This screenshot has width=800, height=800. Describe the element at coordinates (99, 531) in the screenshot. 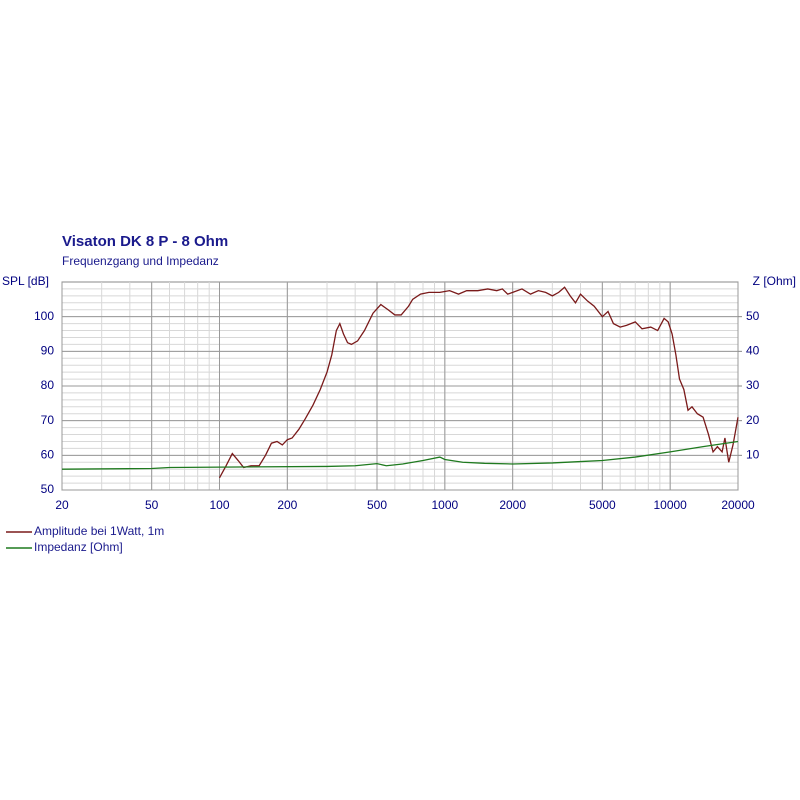

I see `legend-label: Amplitude bei 1Watt, 1m` at that location.